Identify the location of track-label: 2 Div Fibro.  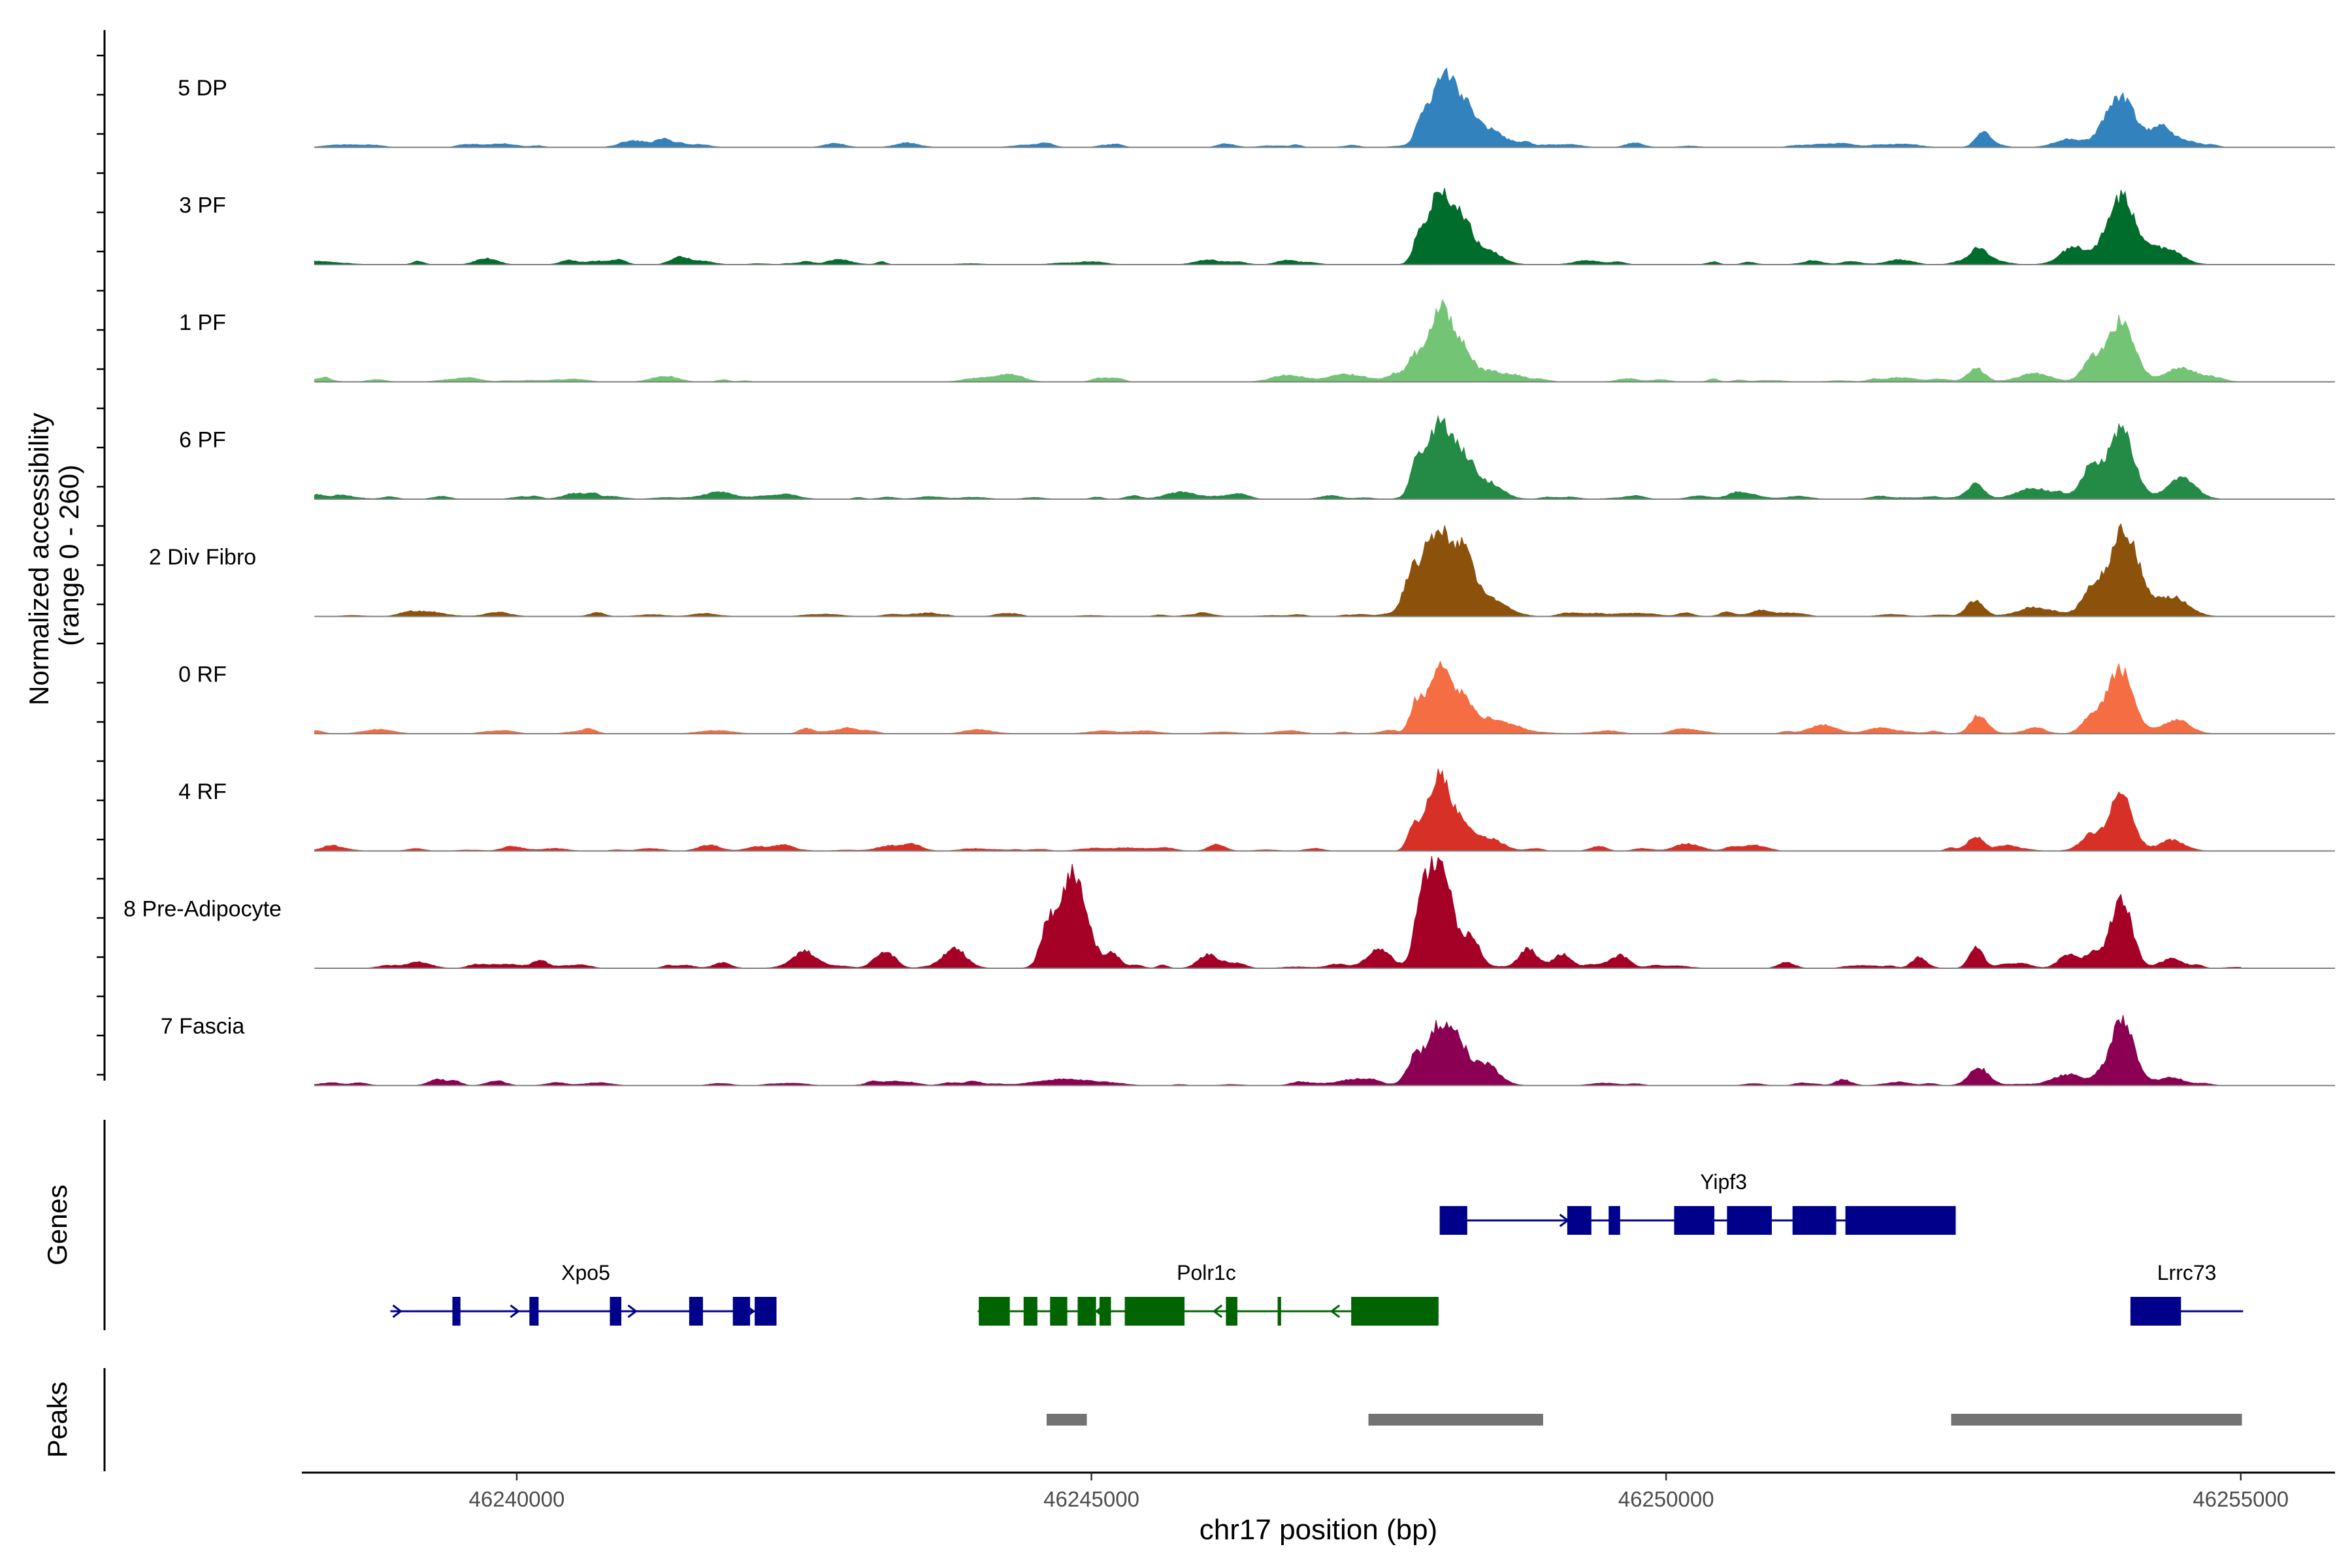
(202, 557).